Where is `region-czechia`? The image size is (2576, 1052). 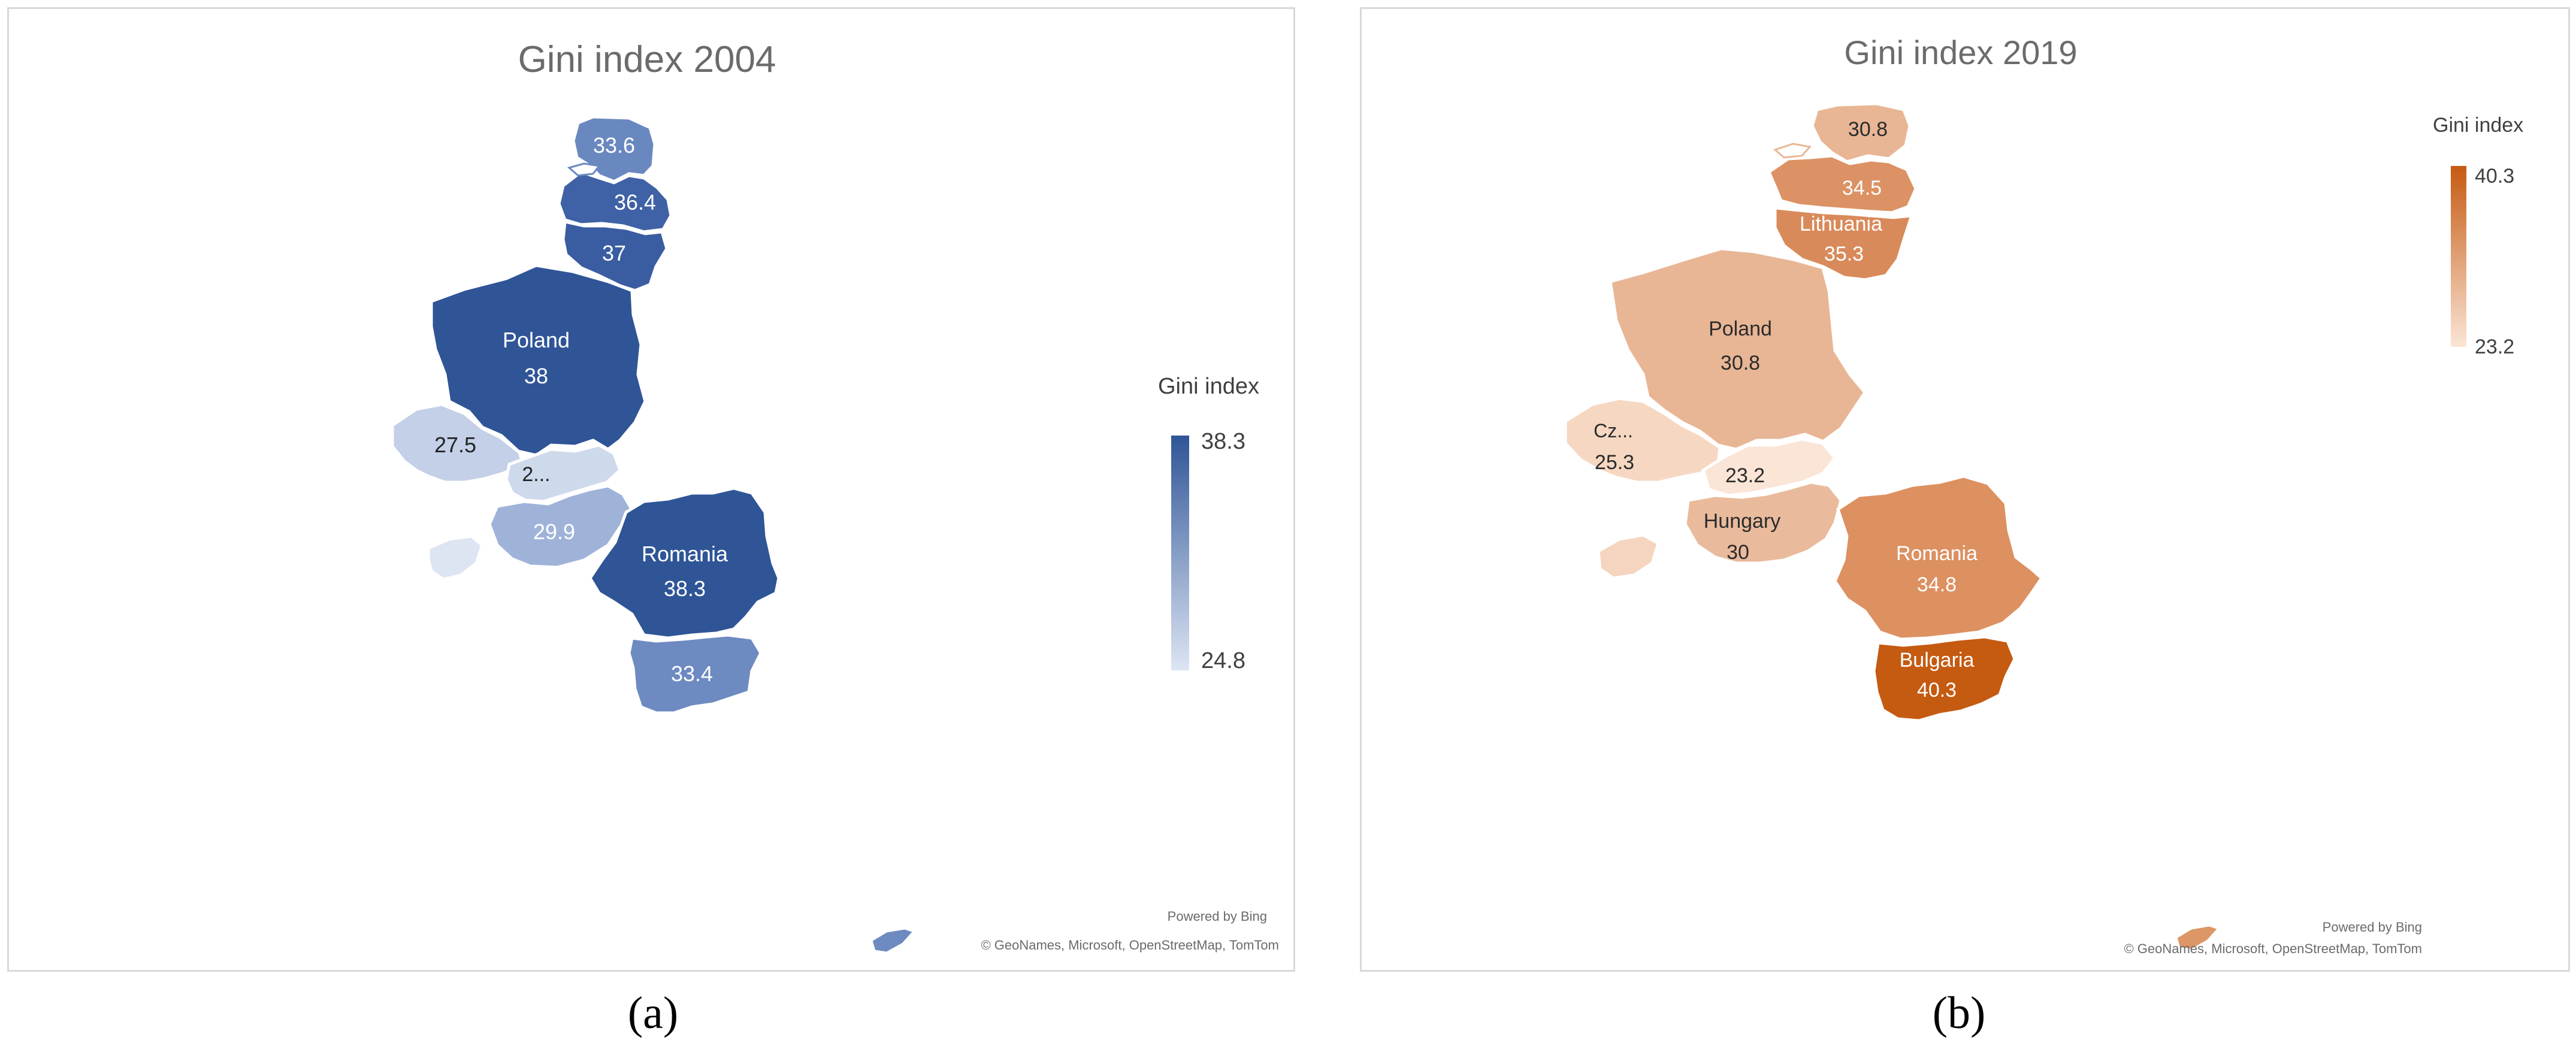 region-czechia is located at coordinates (458, 443).